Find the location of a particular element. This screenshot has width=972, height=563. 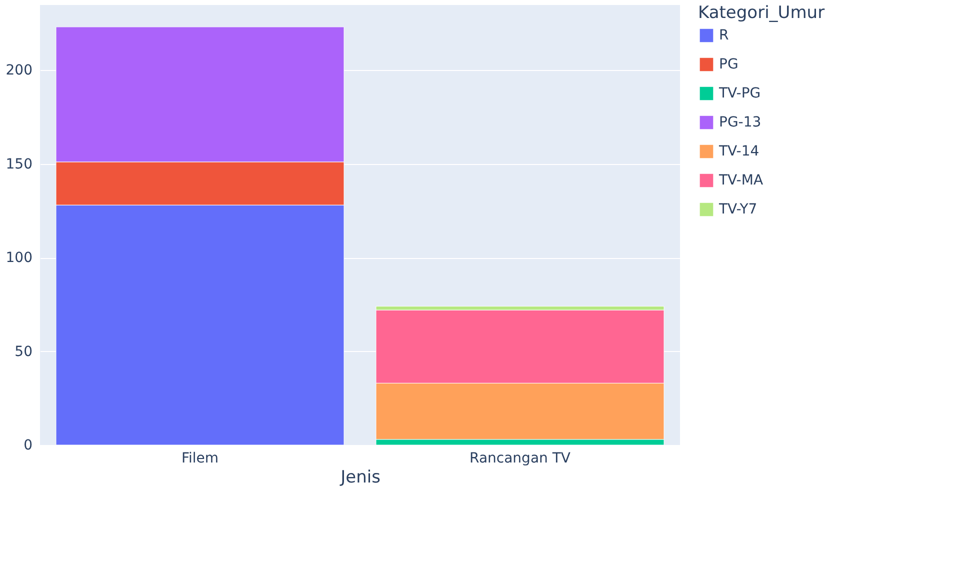

x-tick-label: Filem is located at coordinates (200, 458).